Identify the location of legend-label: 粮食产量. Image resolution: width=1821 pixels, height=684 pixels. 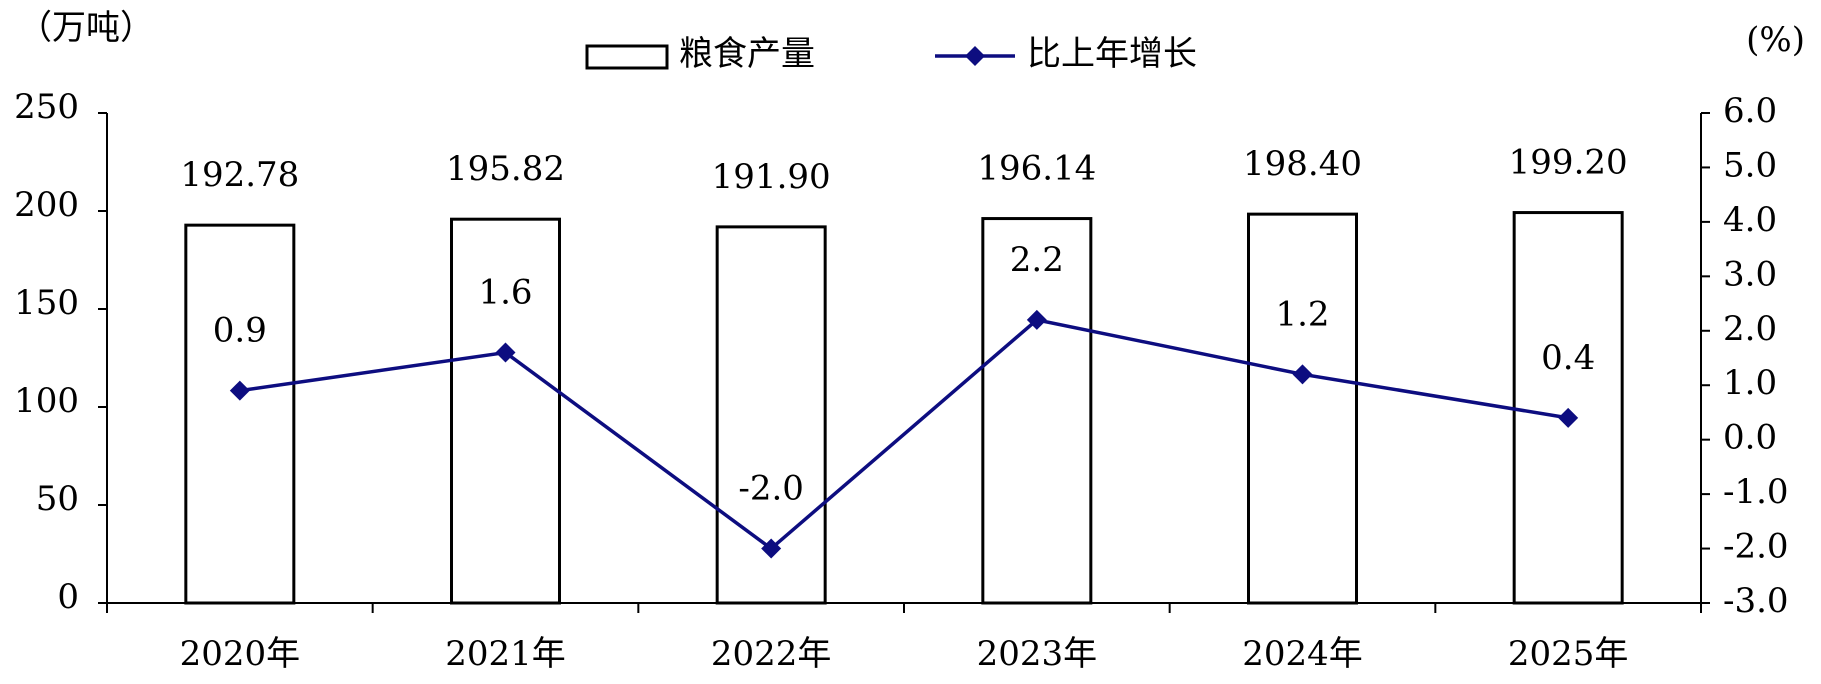
(747, 54).